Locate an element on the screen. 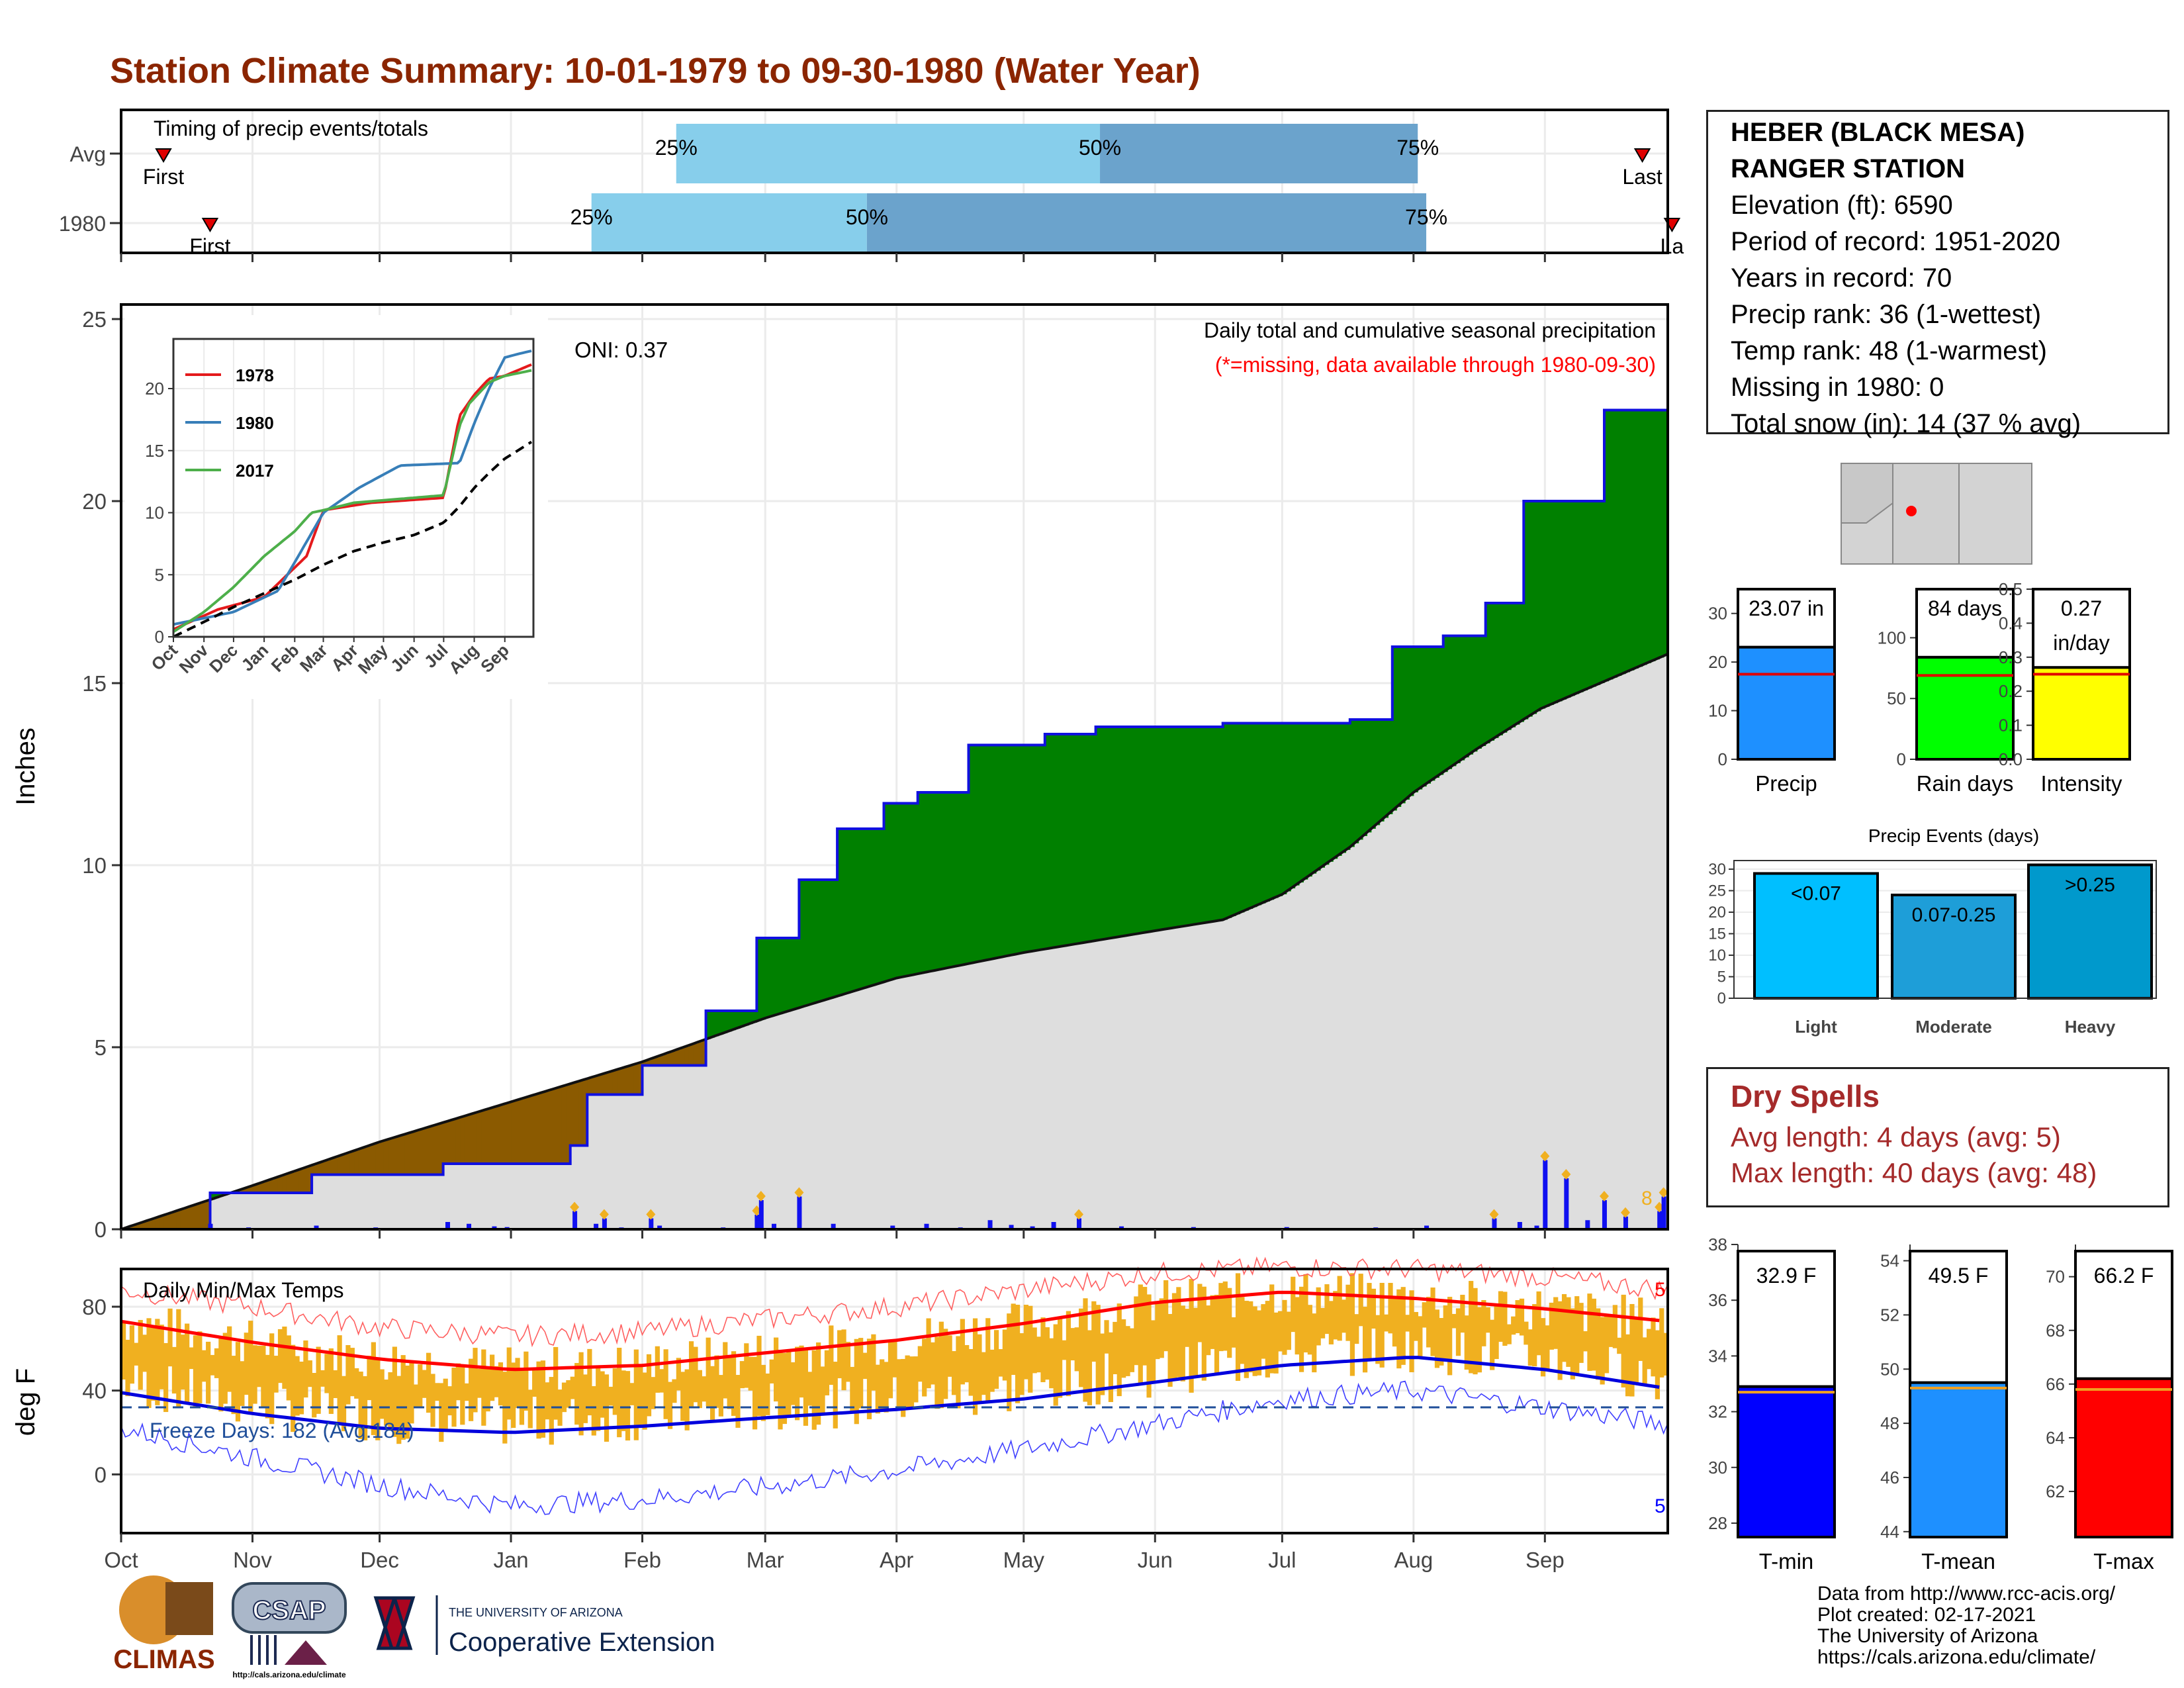  summary-value-box is located at coordinates (2081, 628).